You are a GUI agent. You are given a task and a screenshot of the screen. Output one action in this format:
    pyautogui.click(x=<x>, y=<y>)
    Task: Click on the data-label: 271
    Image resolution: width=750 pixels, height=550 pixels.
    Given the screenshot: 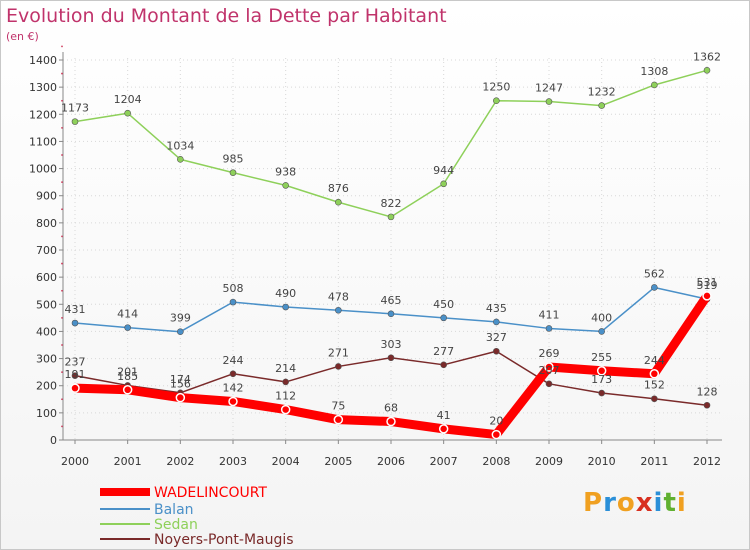 What is the action you would take?
    pyautogui.click(x=338, y=352)
    